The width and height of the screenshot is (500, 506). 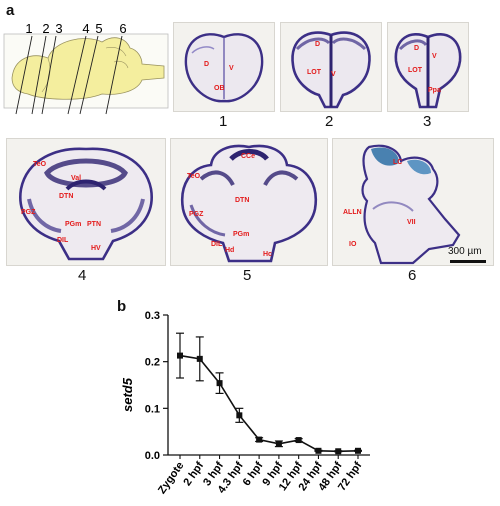 I want to click on section-image-3: D V LOT Ppa, so click(x=428, y=67).